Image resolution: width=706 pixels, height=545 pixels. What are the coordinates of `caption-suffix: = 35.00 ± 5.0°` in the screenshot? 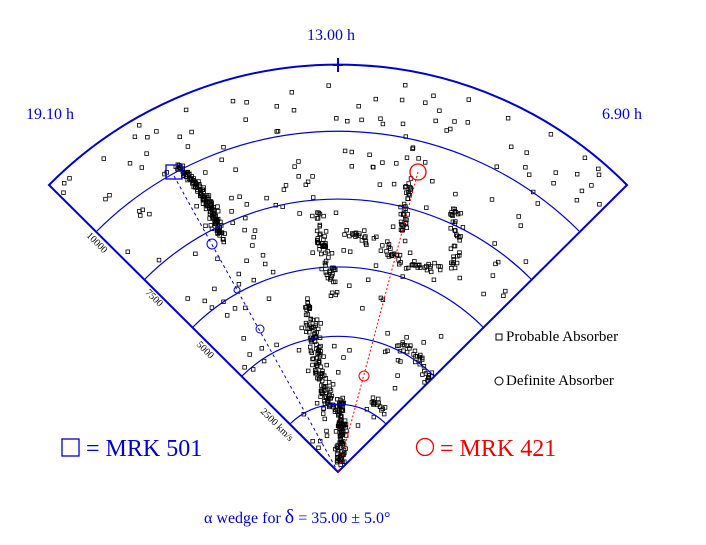 It's located at (342, 518).